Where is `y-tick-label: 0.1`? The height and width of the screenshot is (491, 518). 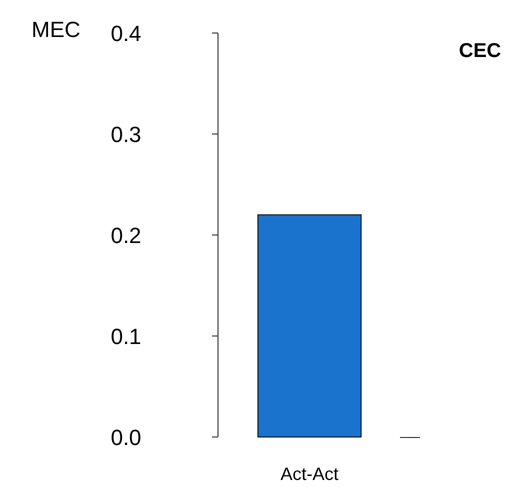 y-tick-label: 0.1 is located at coordinates (126, 336).